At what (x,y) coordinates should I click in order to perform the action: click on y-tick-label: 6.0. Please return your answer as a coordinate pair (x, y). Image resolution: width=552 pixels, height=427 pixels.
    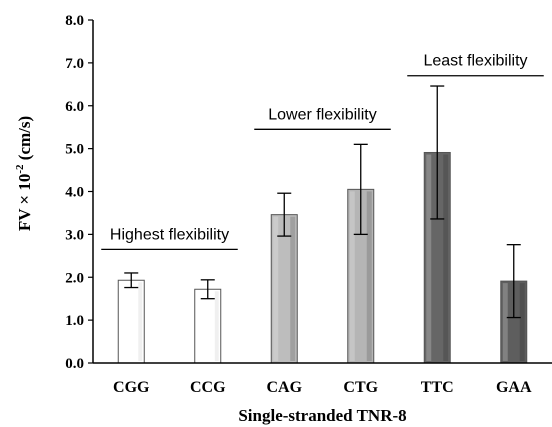
    Looking at the image, I should click on (74, 107).